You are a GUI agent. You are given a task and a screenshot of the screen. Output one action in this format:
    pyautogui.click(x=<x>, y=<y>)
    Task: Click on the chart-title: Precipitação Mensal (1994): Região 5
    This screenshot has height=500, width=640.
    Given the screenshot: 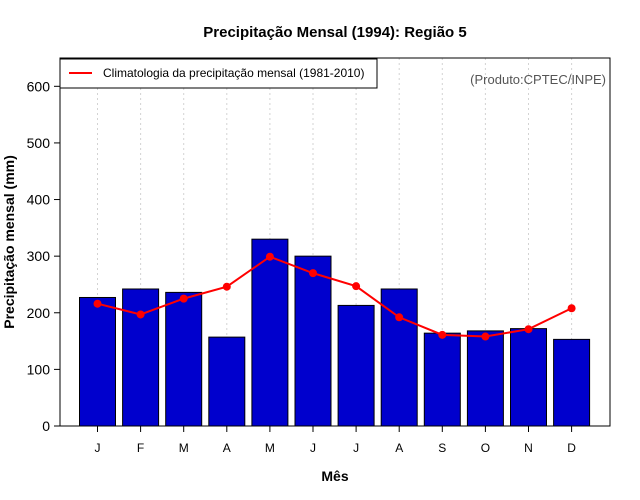 What is the action you would take?
    pyautogui.click(x=334, y=32)
    